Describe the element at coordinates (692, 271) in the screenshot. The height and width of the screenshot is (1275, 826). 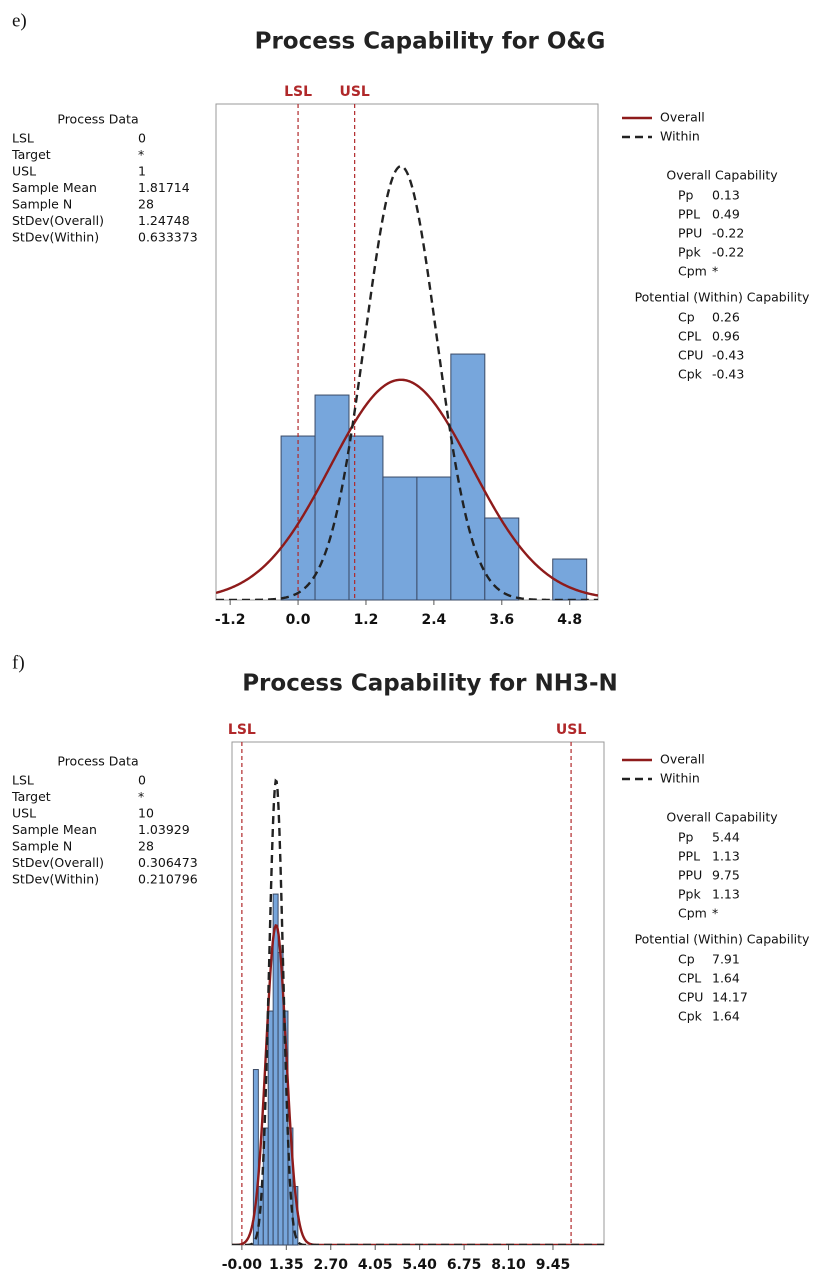
I see `table-label: Cpm` at that location.